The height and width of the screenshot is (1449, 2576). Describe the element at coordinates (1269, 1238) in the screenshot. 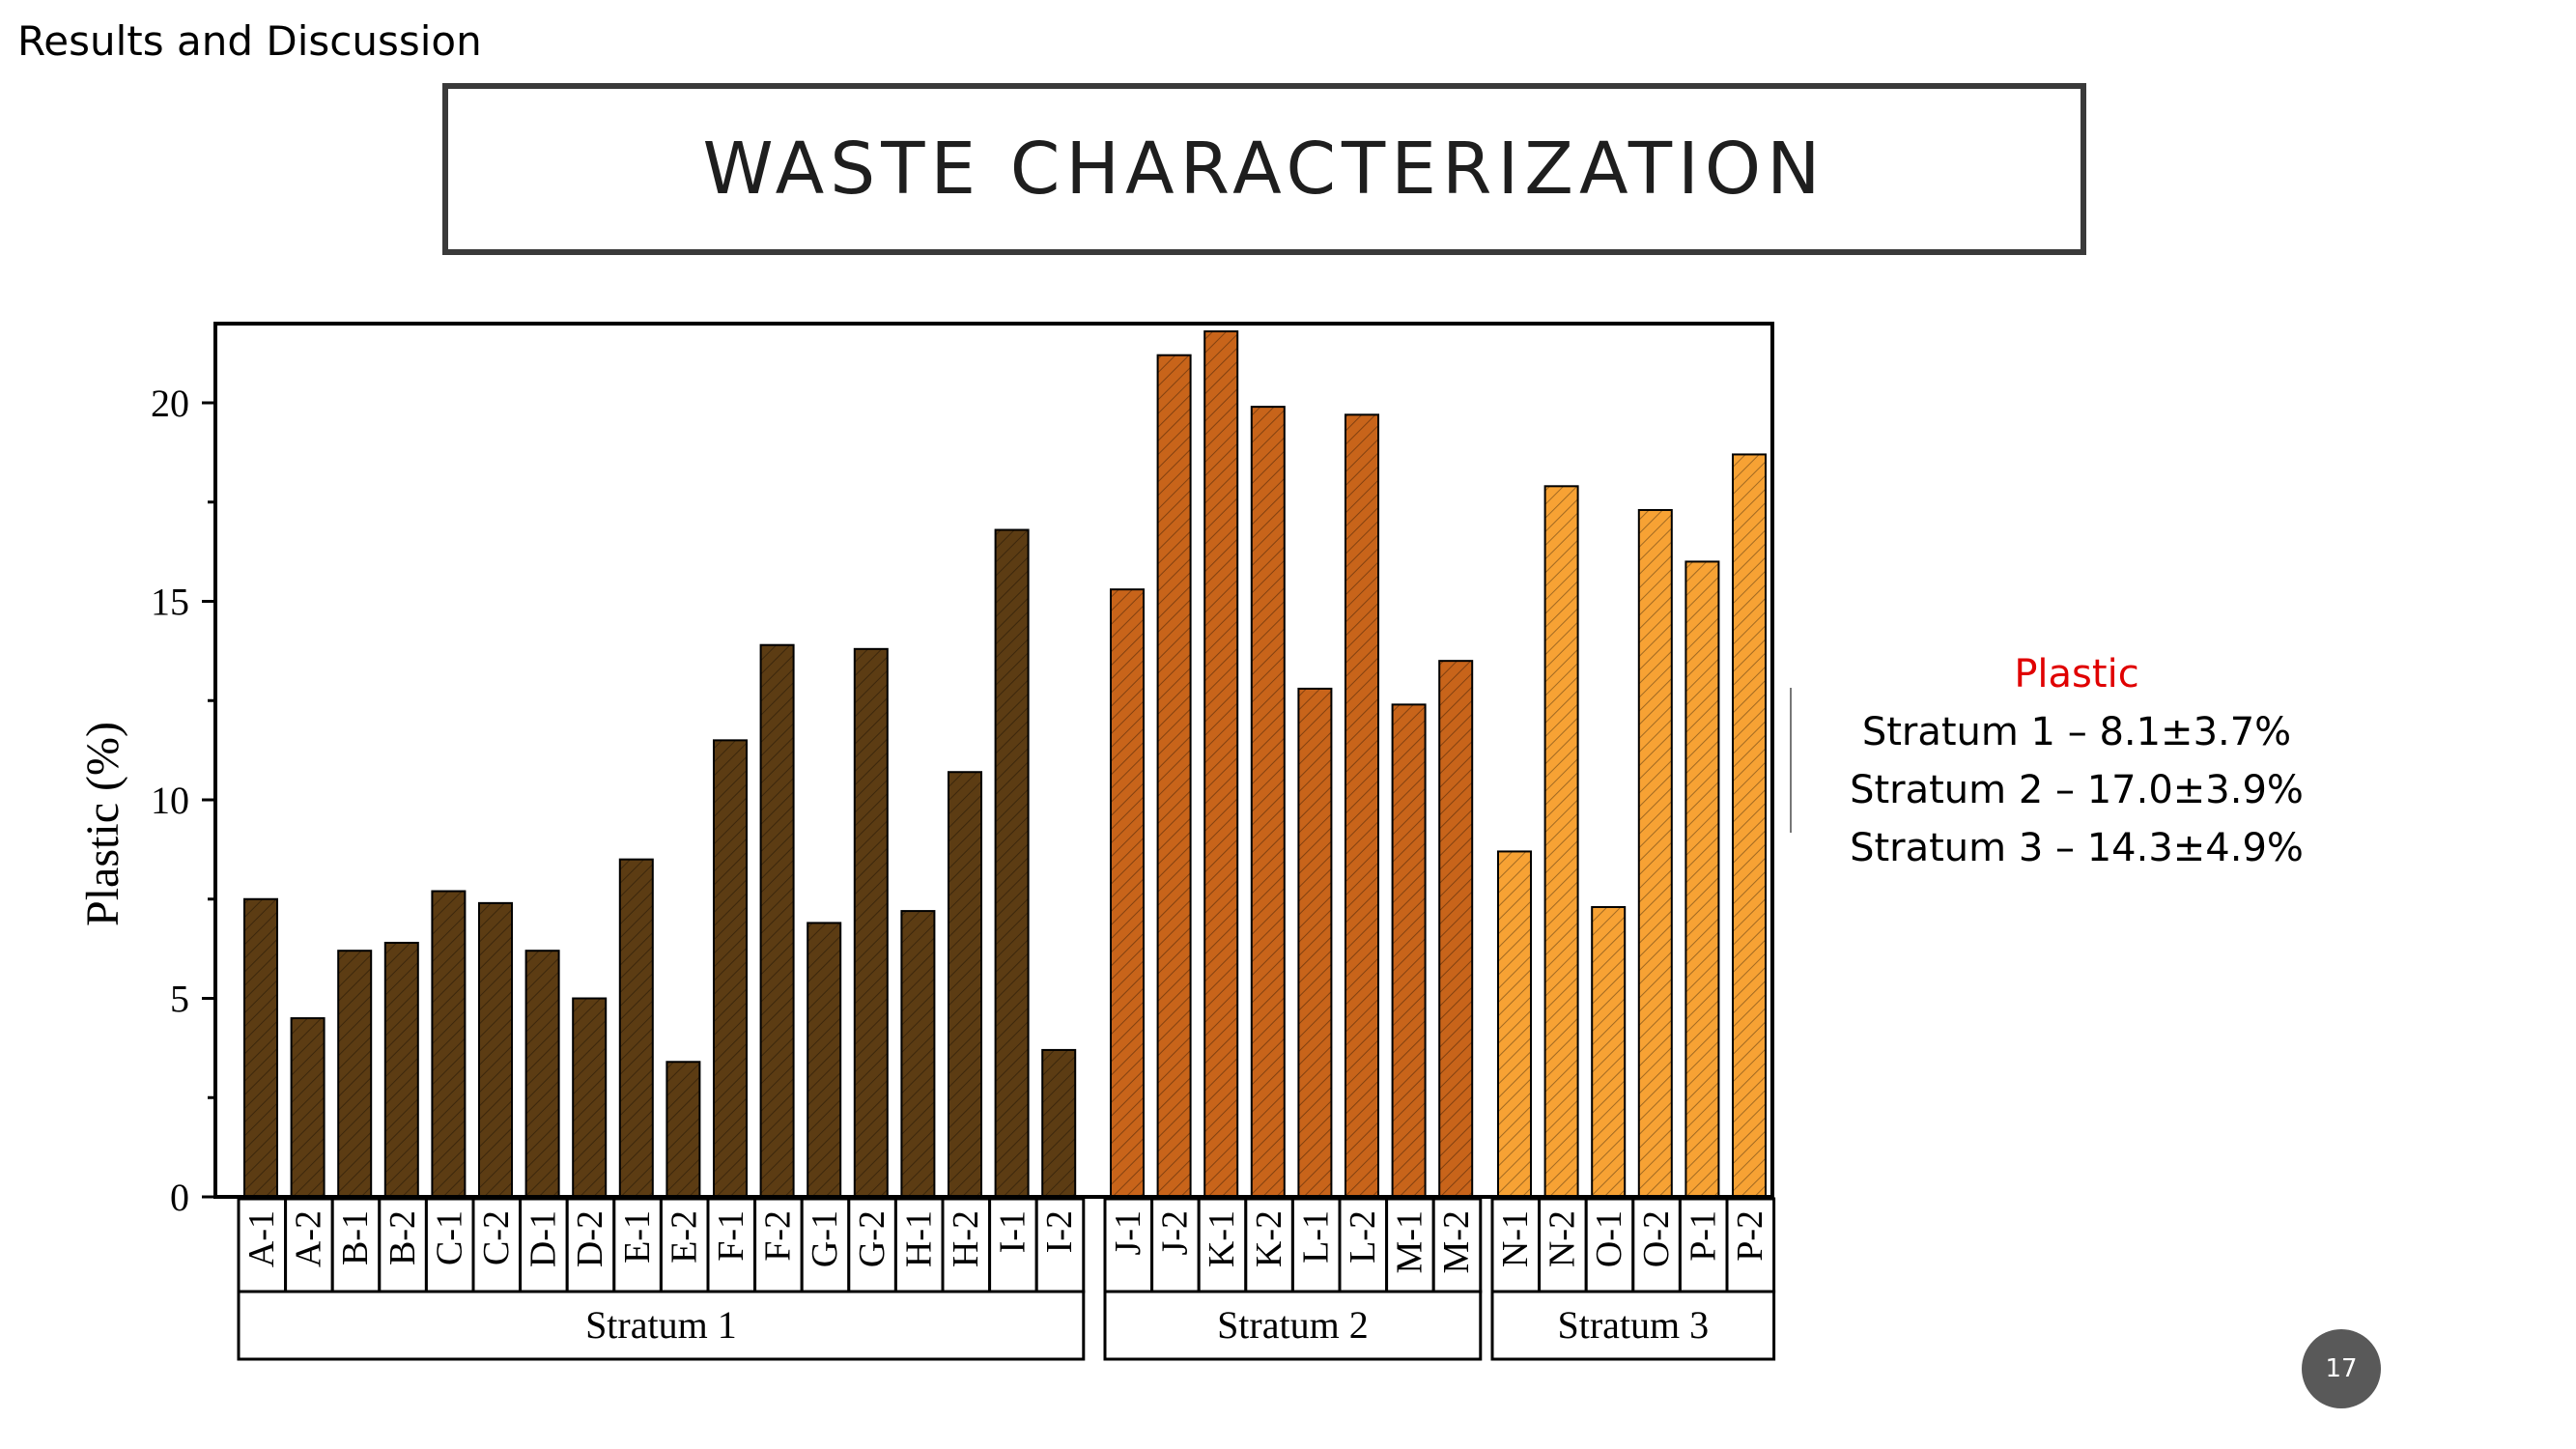

I see `category-label: K-2` at that location.